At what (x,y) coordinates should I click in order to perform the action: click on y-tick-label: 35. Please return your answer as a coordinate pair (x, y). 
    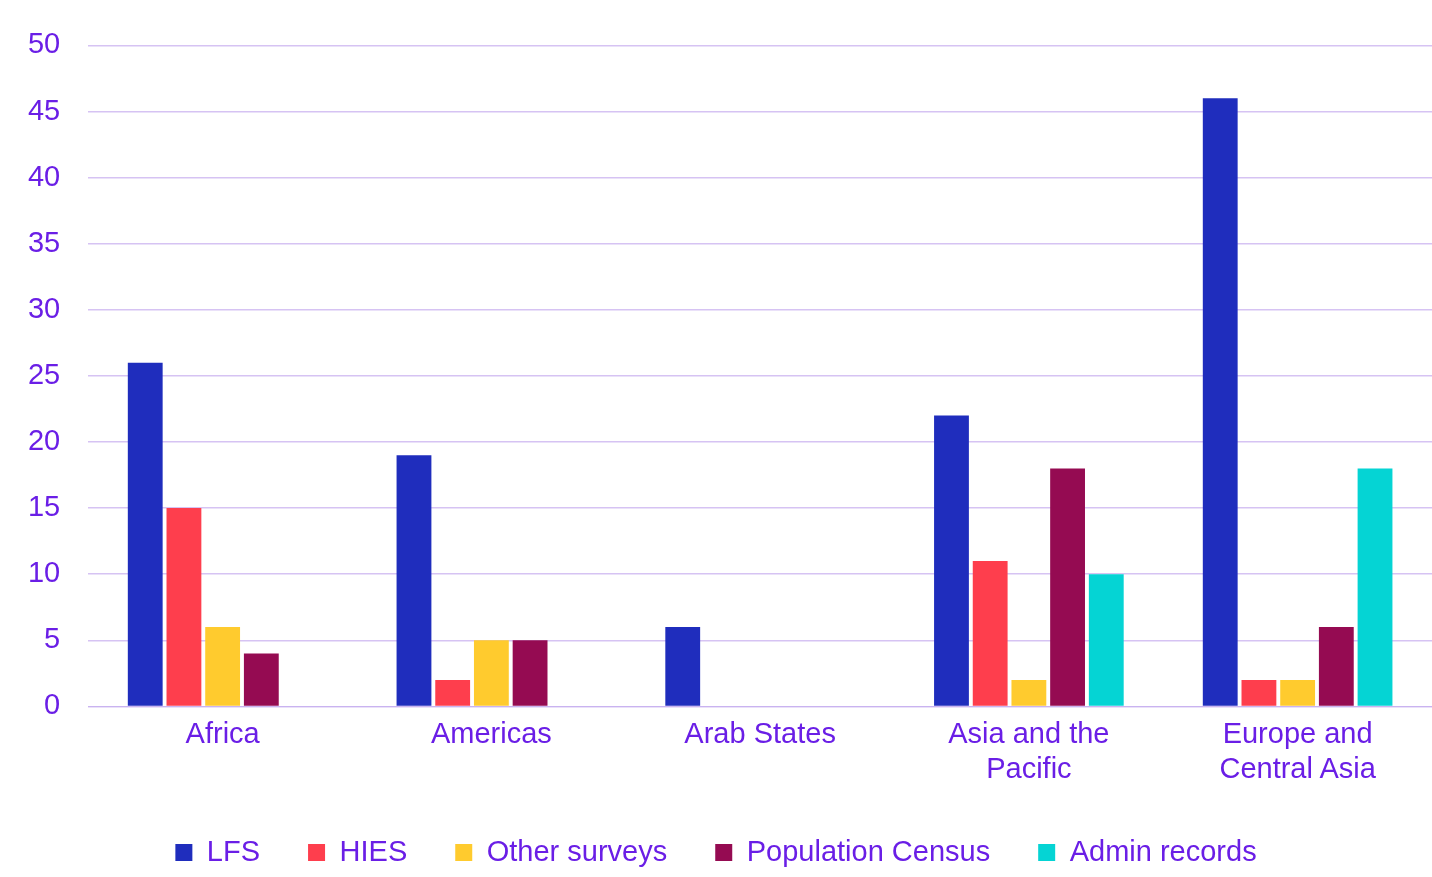
    Looking at the image, I should click on (44, 241).